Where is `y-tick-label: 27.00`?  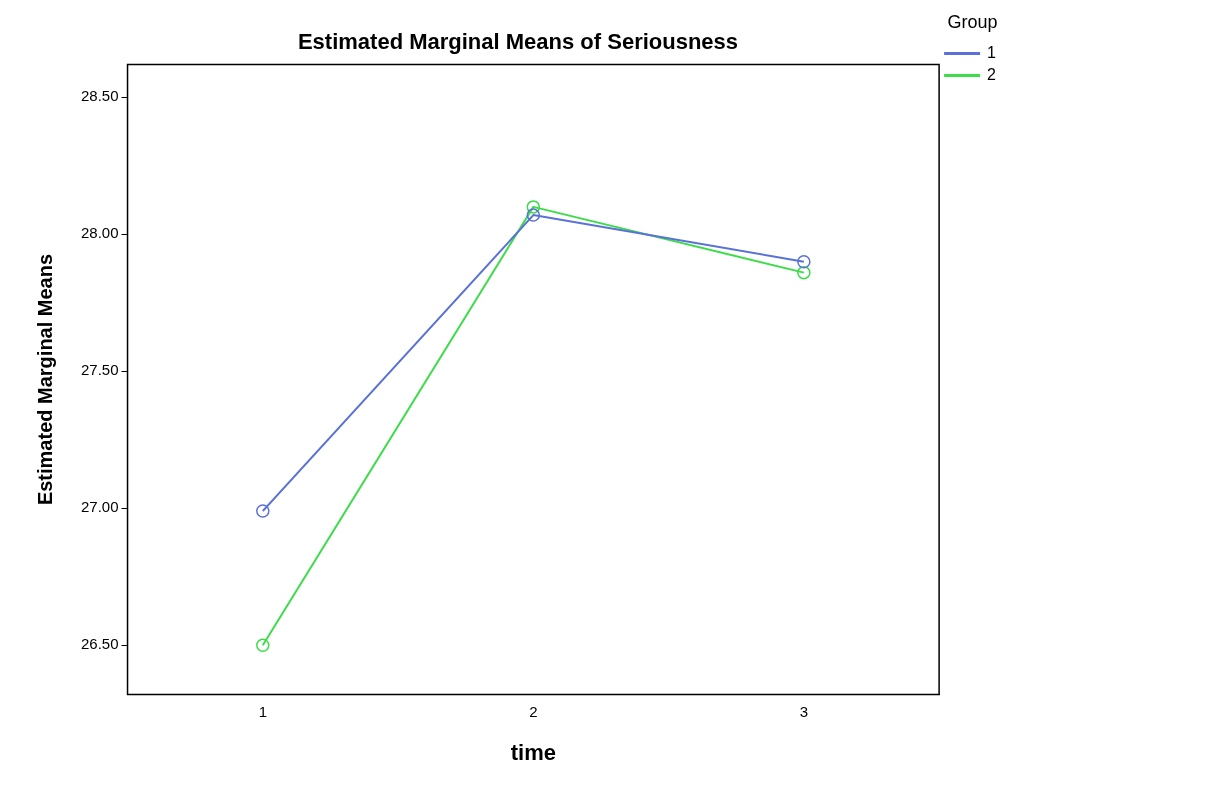
y-tick-label: 27.00 is located at coordinates (99, 507).